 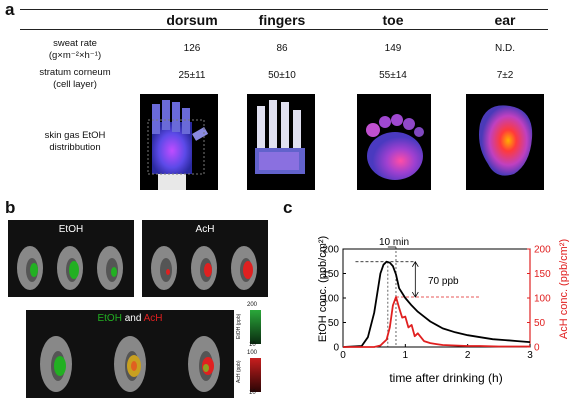 What do you see at coordinates (505, 142) in the screenshot?
I see `ear-skin-gas-image` at bounding box center [505, 142].